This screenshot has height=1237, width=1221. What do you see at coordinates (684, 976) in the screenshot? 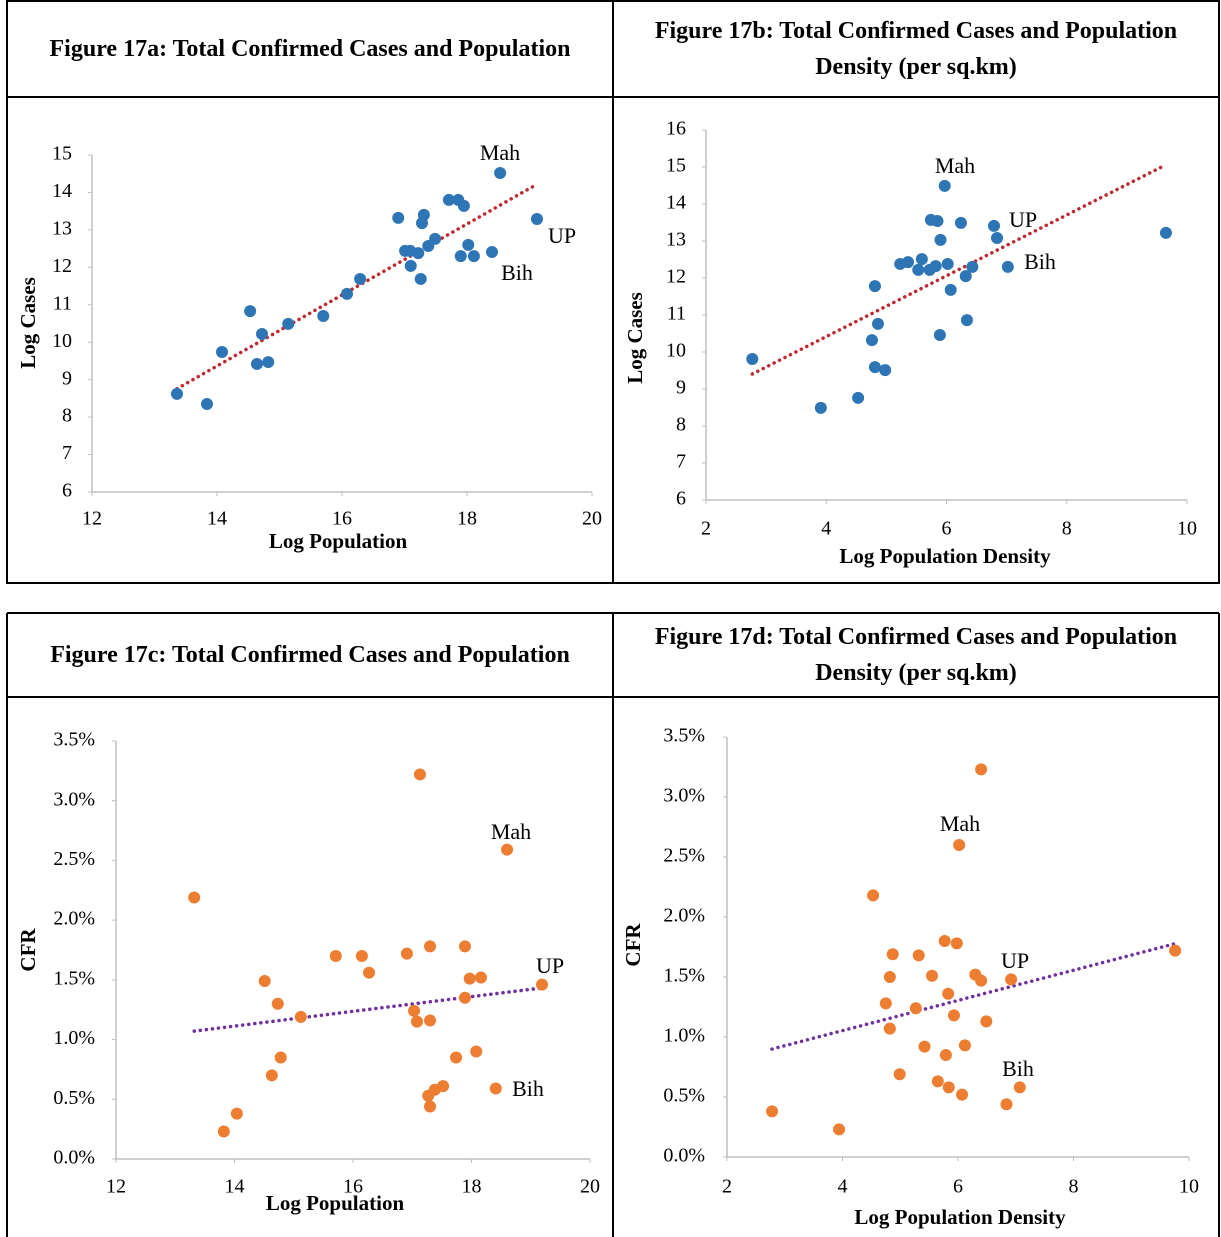
I see `y-tick-label: 1.5%` at bounding box center [684, 976].